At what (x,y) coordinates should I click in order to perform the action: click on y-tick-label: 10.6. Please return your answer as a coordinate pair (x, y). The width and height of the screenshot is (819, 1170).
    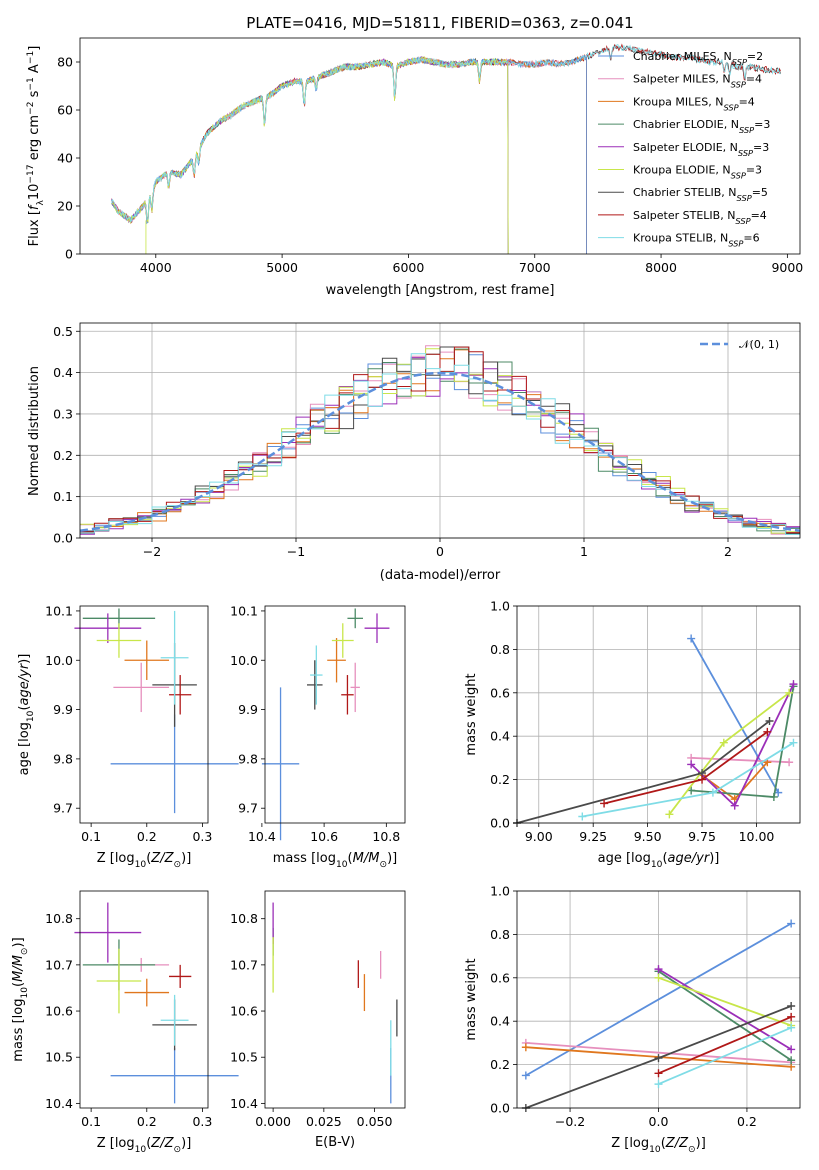
    Looking at the image, I should click on (244, 1011).